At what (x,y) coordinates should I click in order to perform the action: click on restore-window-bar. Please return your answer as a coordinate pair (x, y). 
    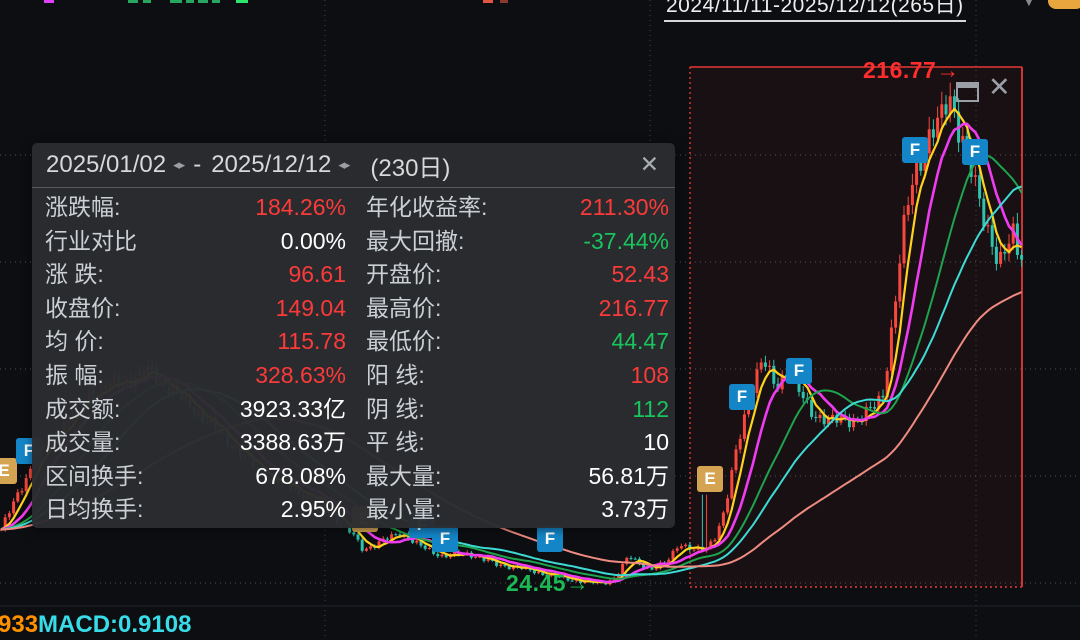
    Looking at the image, I should click on (967, 86).